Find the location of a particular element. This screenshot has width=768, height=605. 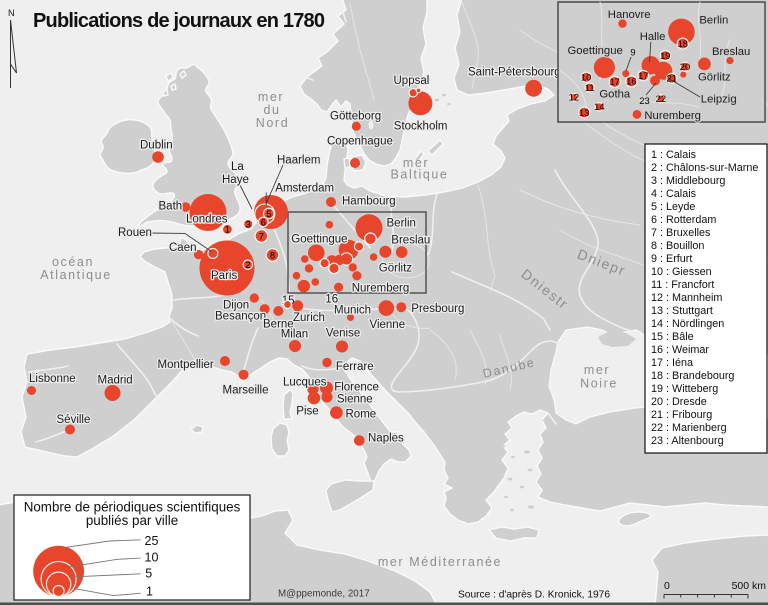

svg-text: Ferrare is located at coordinates (355, 367).